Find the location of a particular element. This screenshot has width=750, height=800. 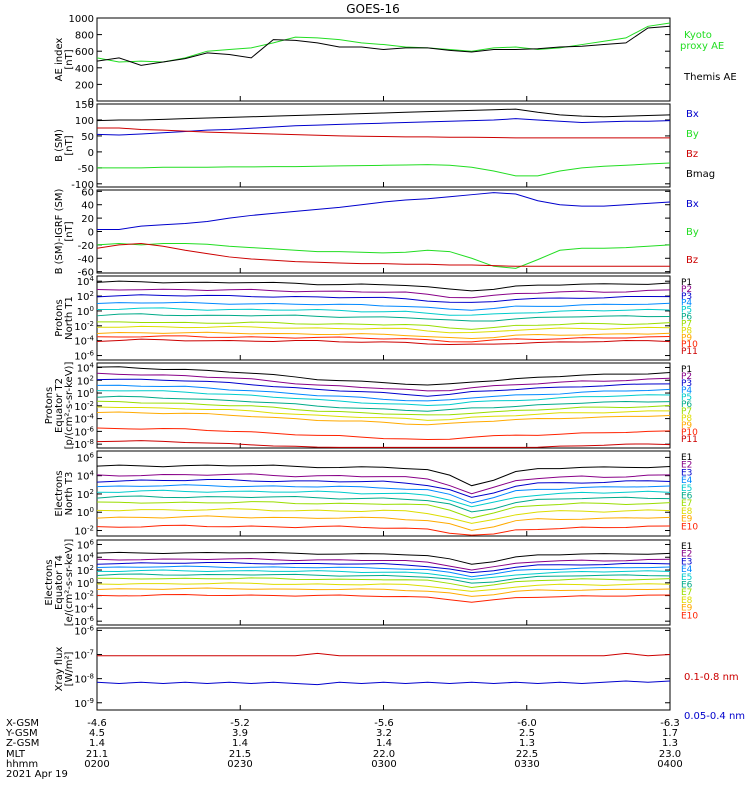

legend-entry: P7 is located at coordinates (686, 412).